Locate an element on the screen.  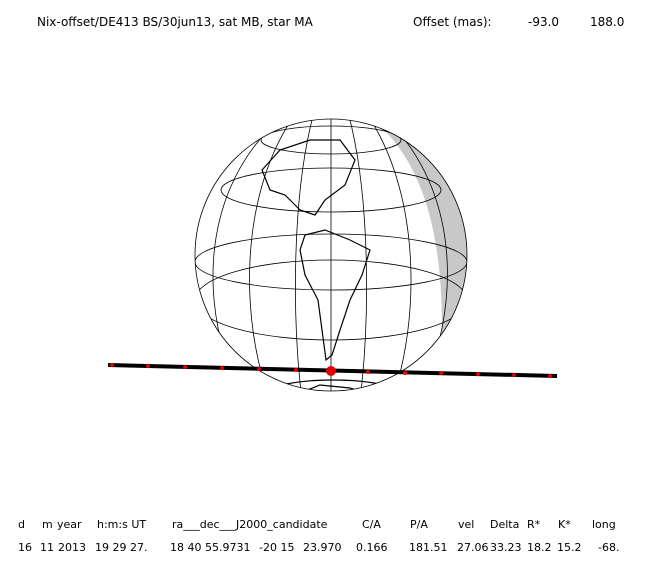
offset-ra: -93.0 is located at coordinates (543, 22).